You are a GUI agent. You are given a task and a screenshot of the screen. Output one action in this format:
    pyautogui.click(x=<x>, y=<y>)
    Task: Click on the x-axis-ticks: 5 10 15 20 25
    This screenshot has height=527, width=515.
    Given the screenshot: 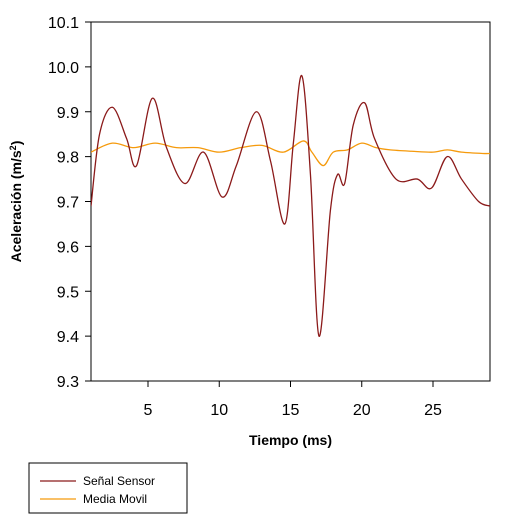 What is the action you would take?
    pyautogui.click(x=293, y=400)
    